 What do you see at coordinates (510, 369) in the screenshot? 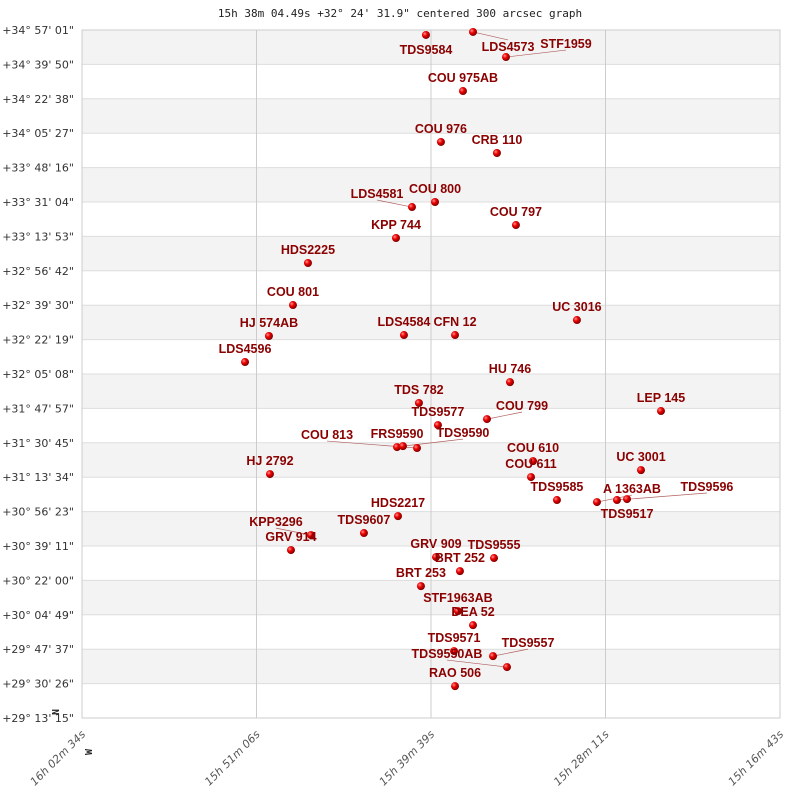
I see `star-label: HU 746` at bounding box center [510, 369].